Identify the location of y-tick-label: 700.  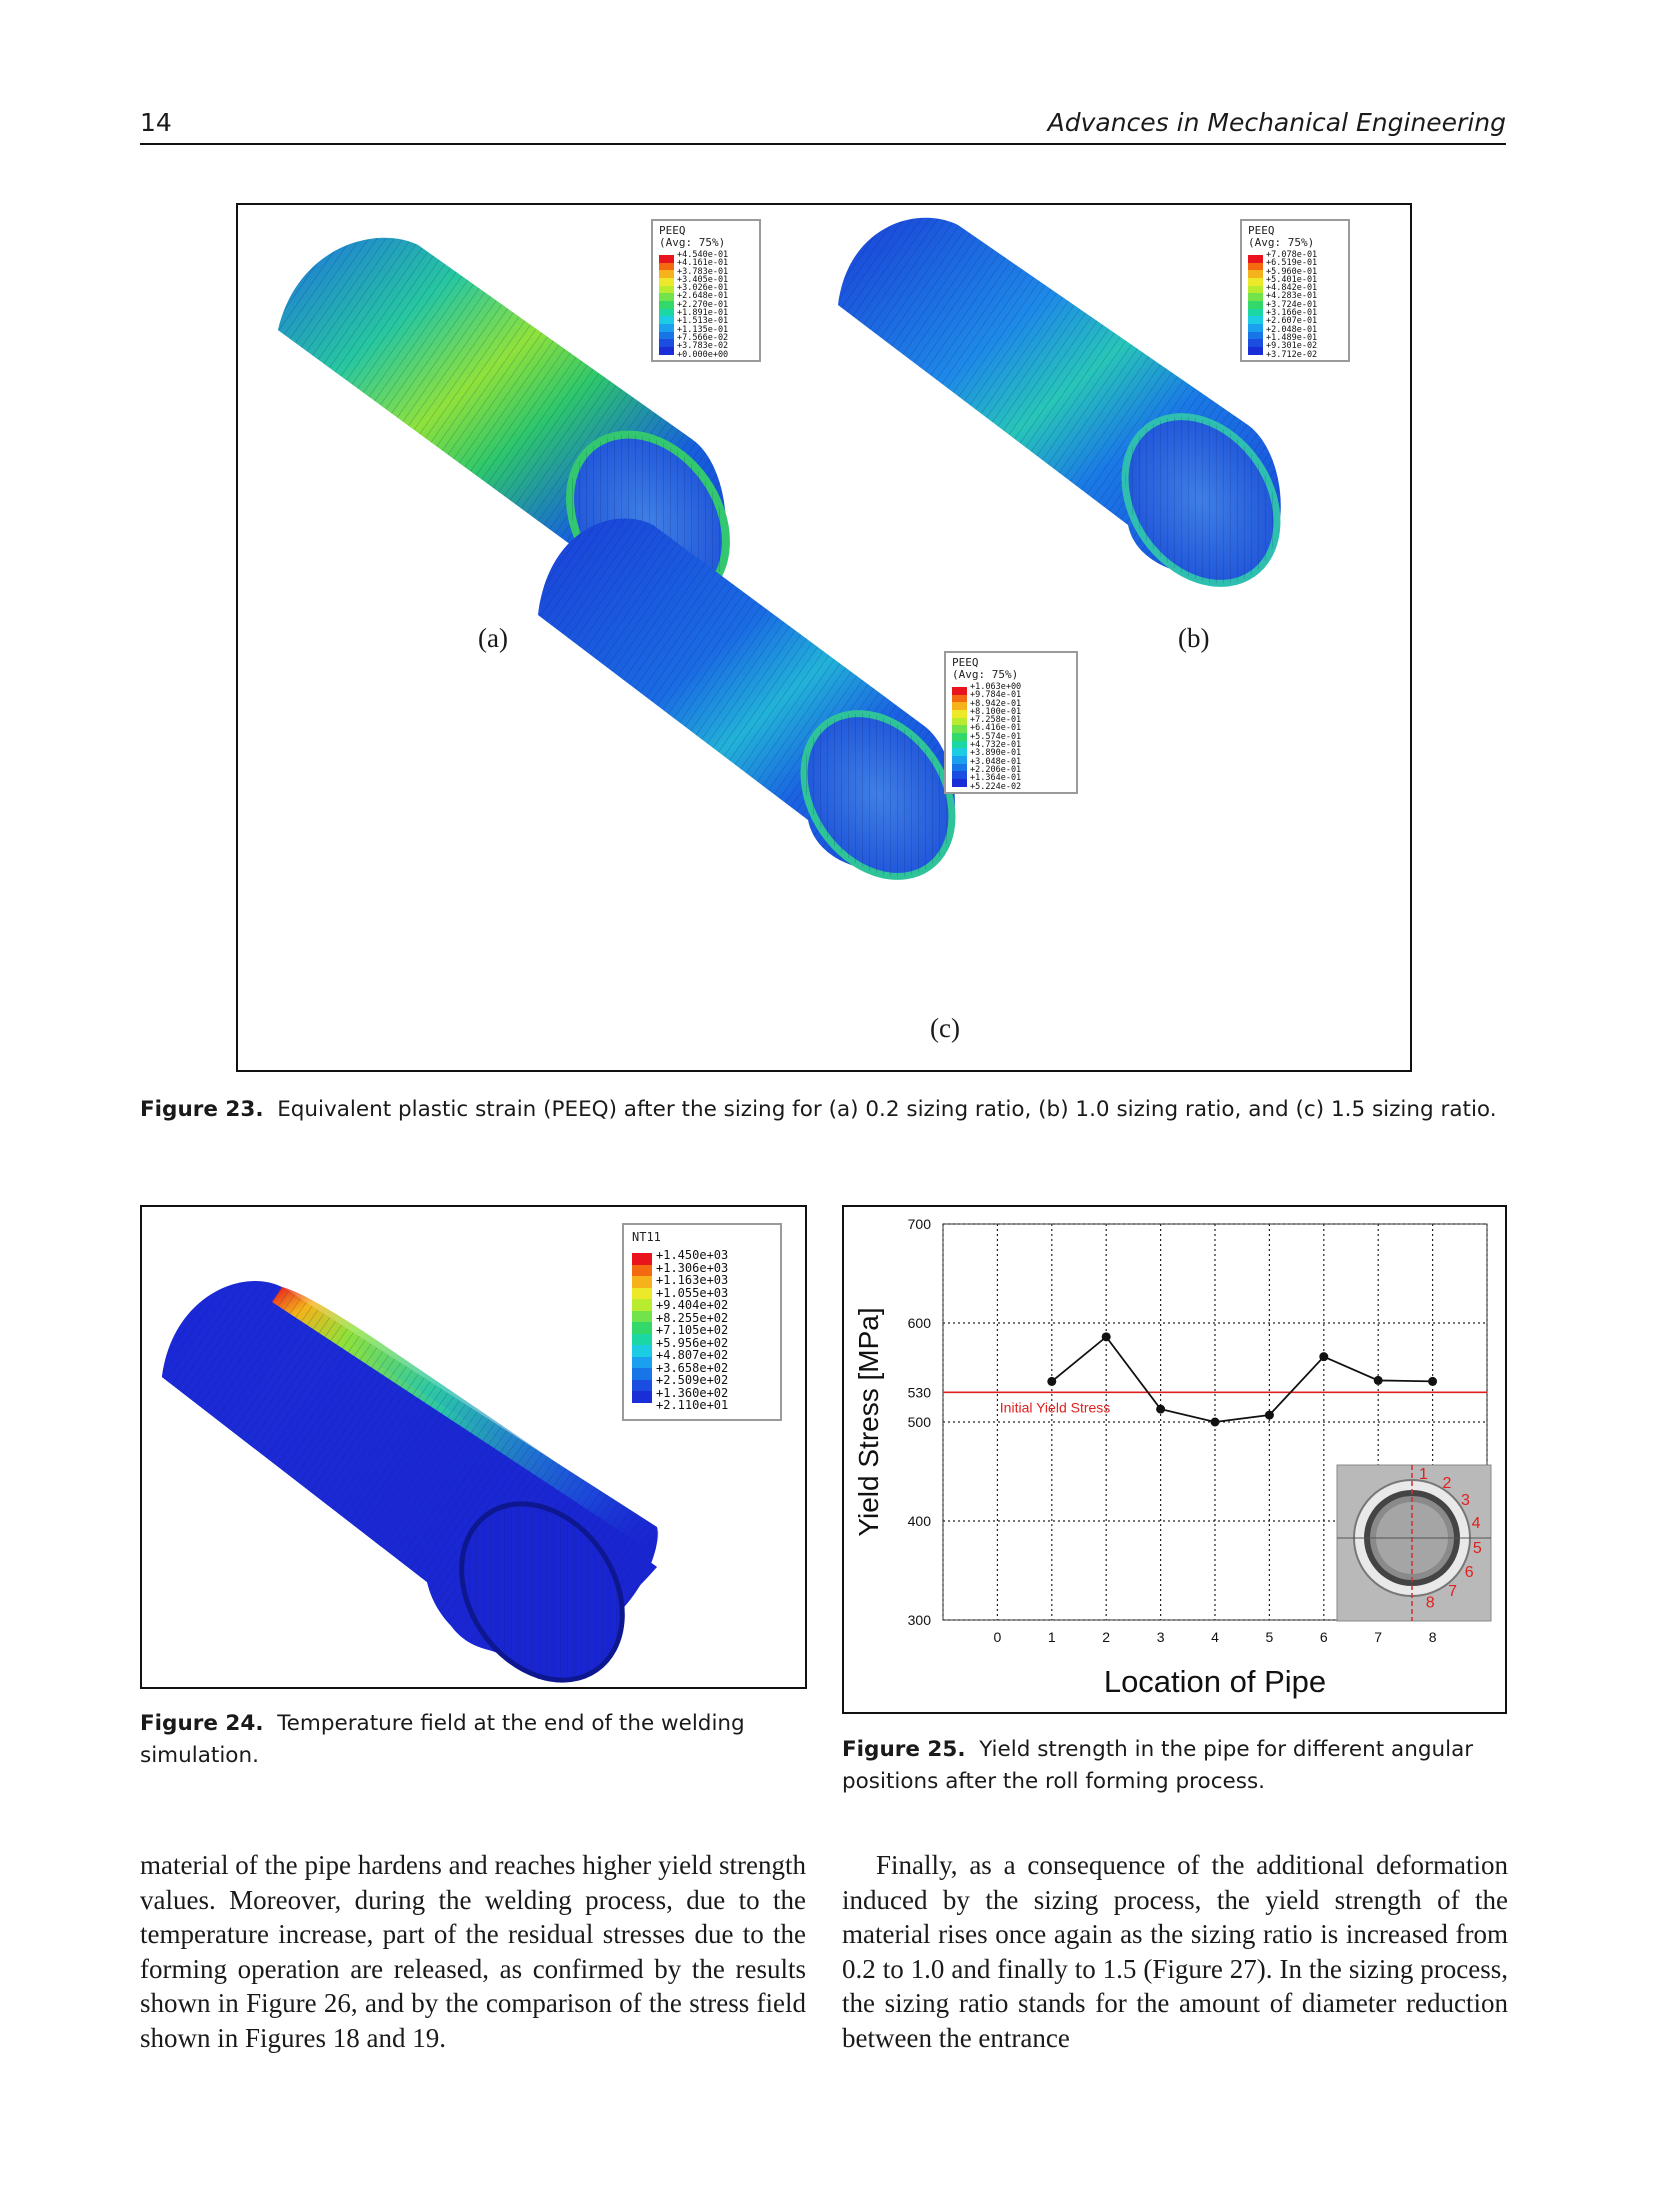
(920, 1224).